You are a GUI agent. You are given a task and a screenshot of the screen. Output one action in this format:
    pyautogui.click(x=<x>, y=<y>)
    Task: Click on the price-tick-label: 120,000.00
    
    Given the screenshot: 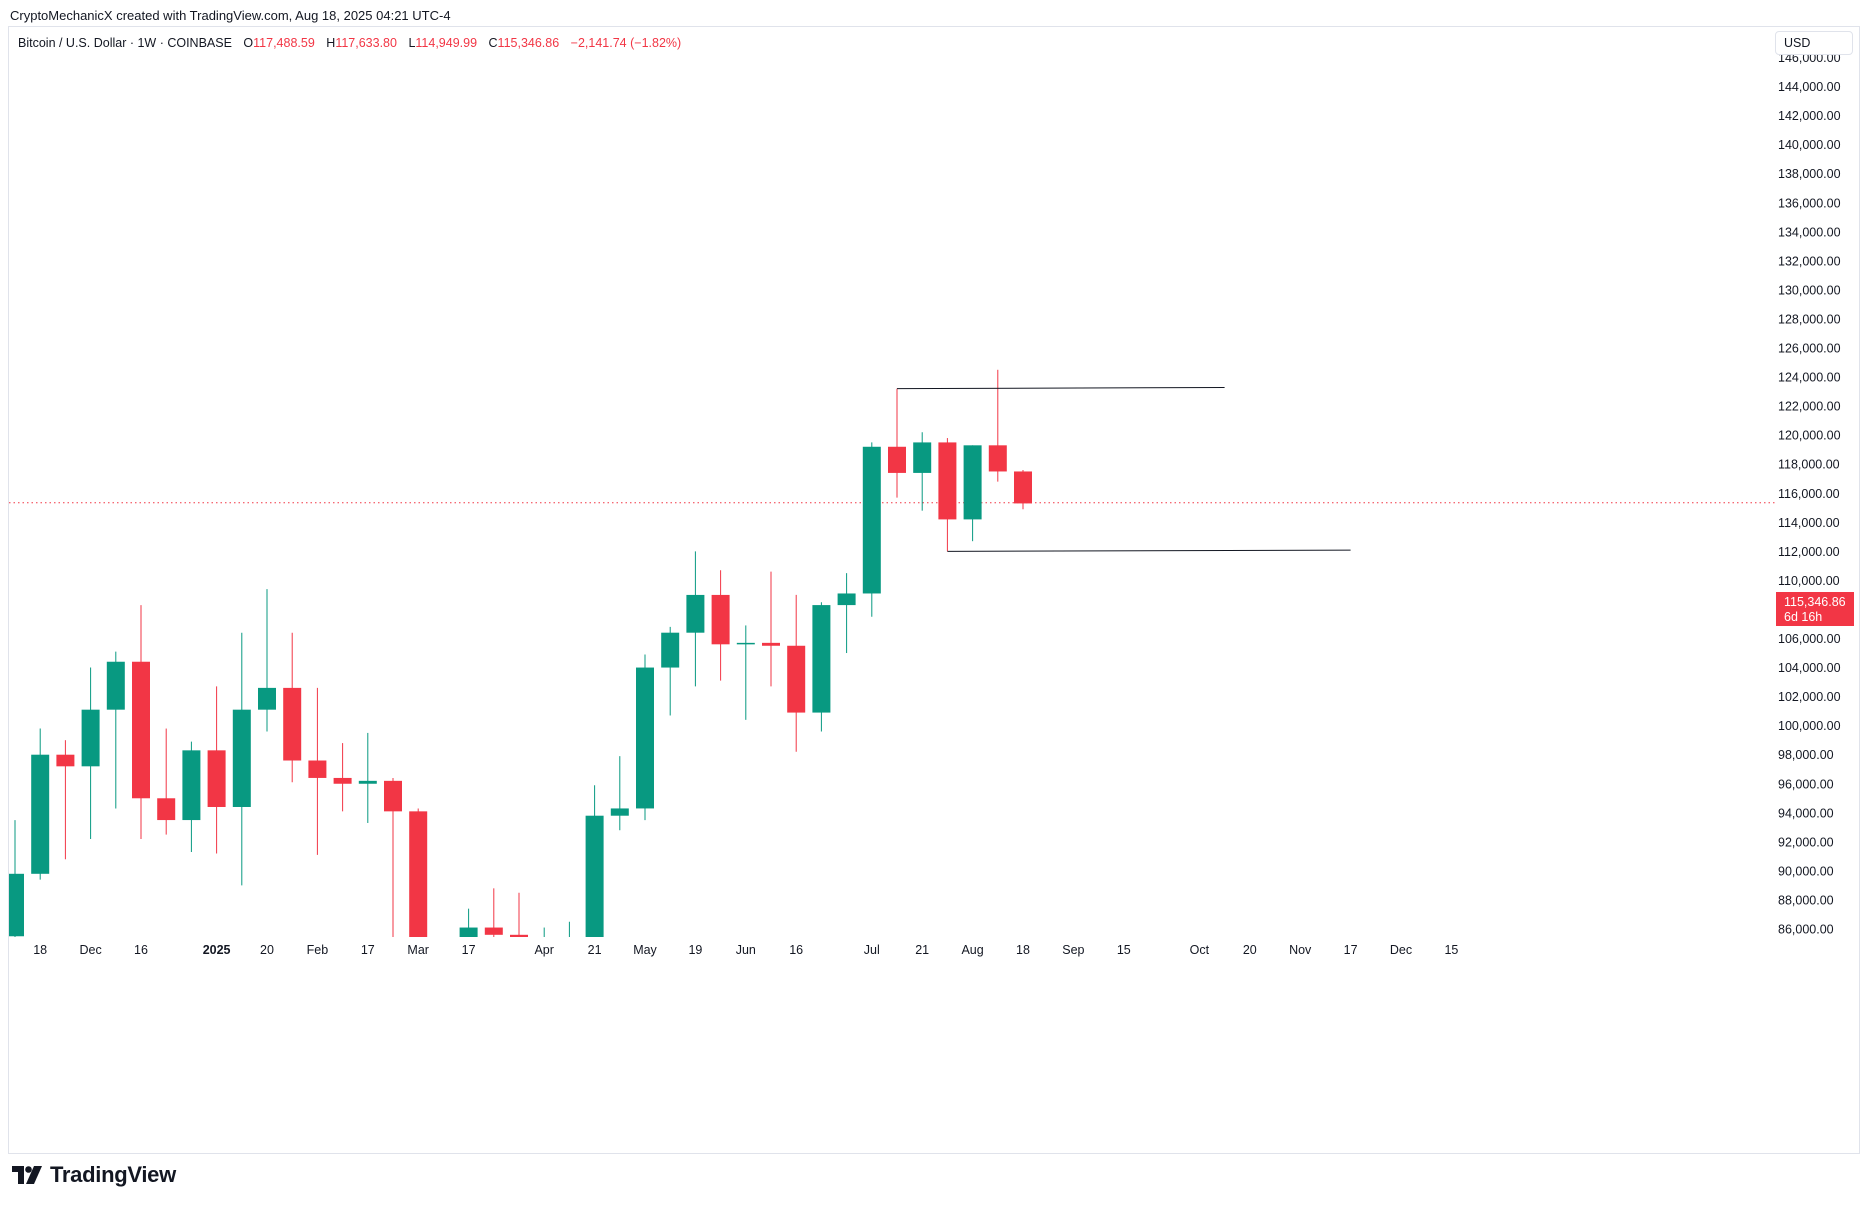 What is the action you would take?
    pyautogui.click(x=1809, y=436)
    